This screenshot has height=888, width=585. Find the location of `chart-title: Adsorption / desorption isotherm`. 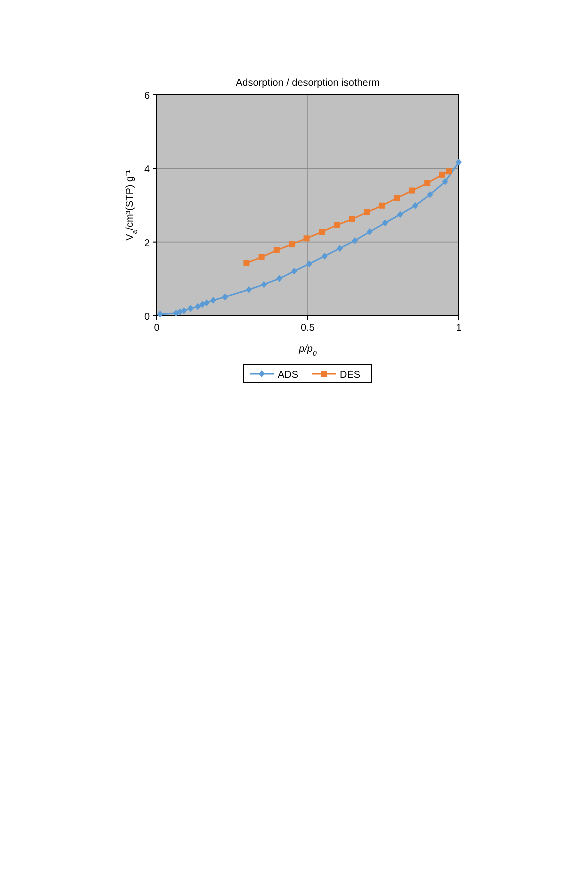

chart-title: Adsorption / desorption isotherm is located at coordinates (308, 83).